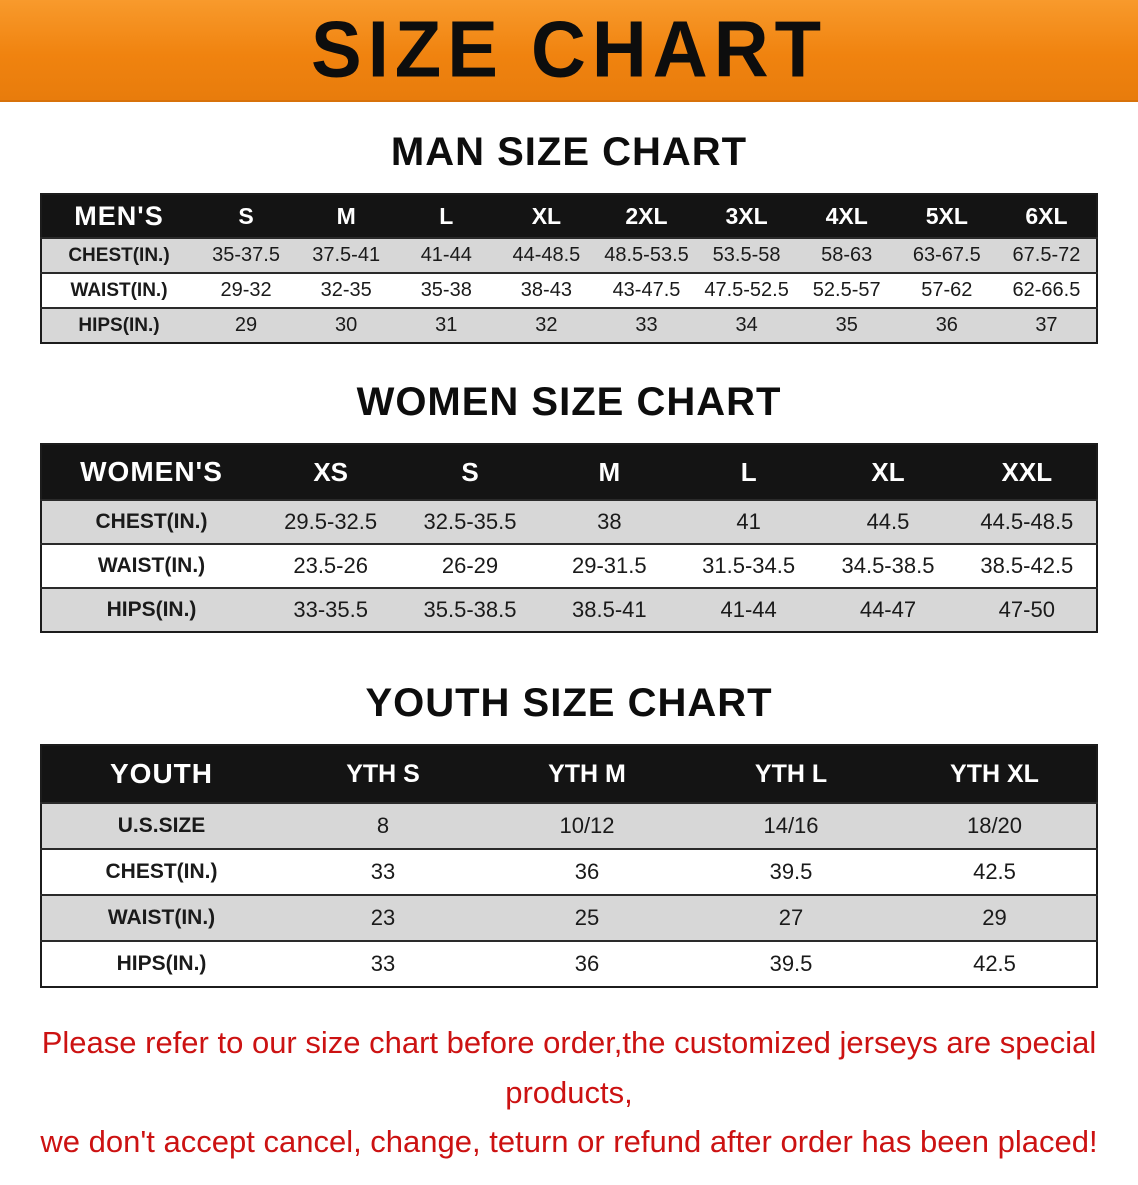 This screenshot has width=1138, height=1185. I want to click on size-column-header: 3XL, so click(746, 216).